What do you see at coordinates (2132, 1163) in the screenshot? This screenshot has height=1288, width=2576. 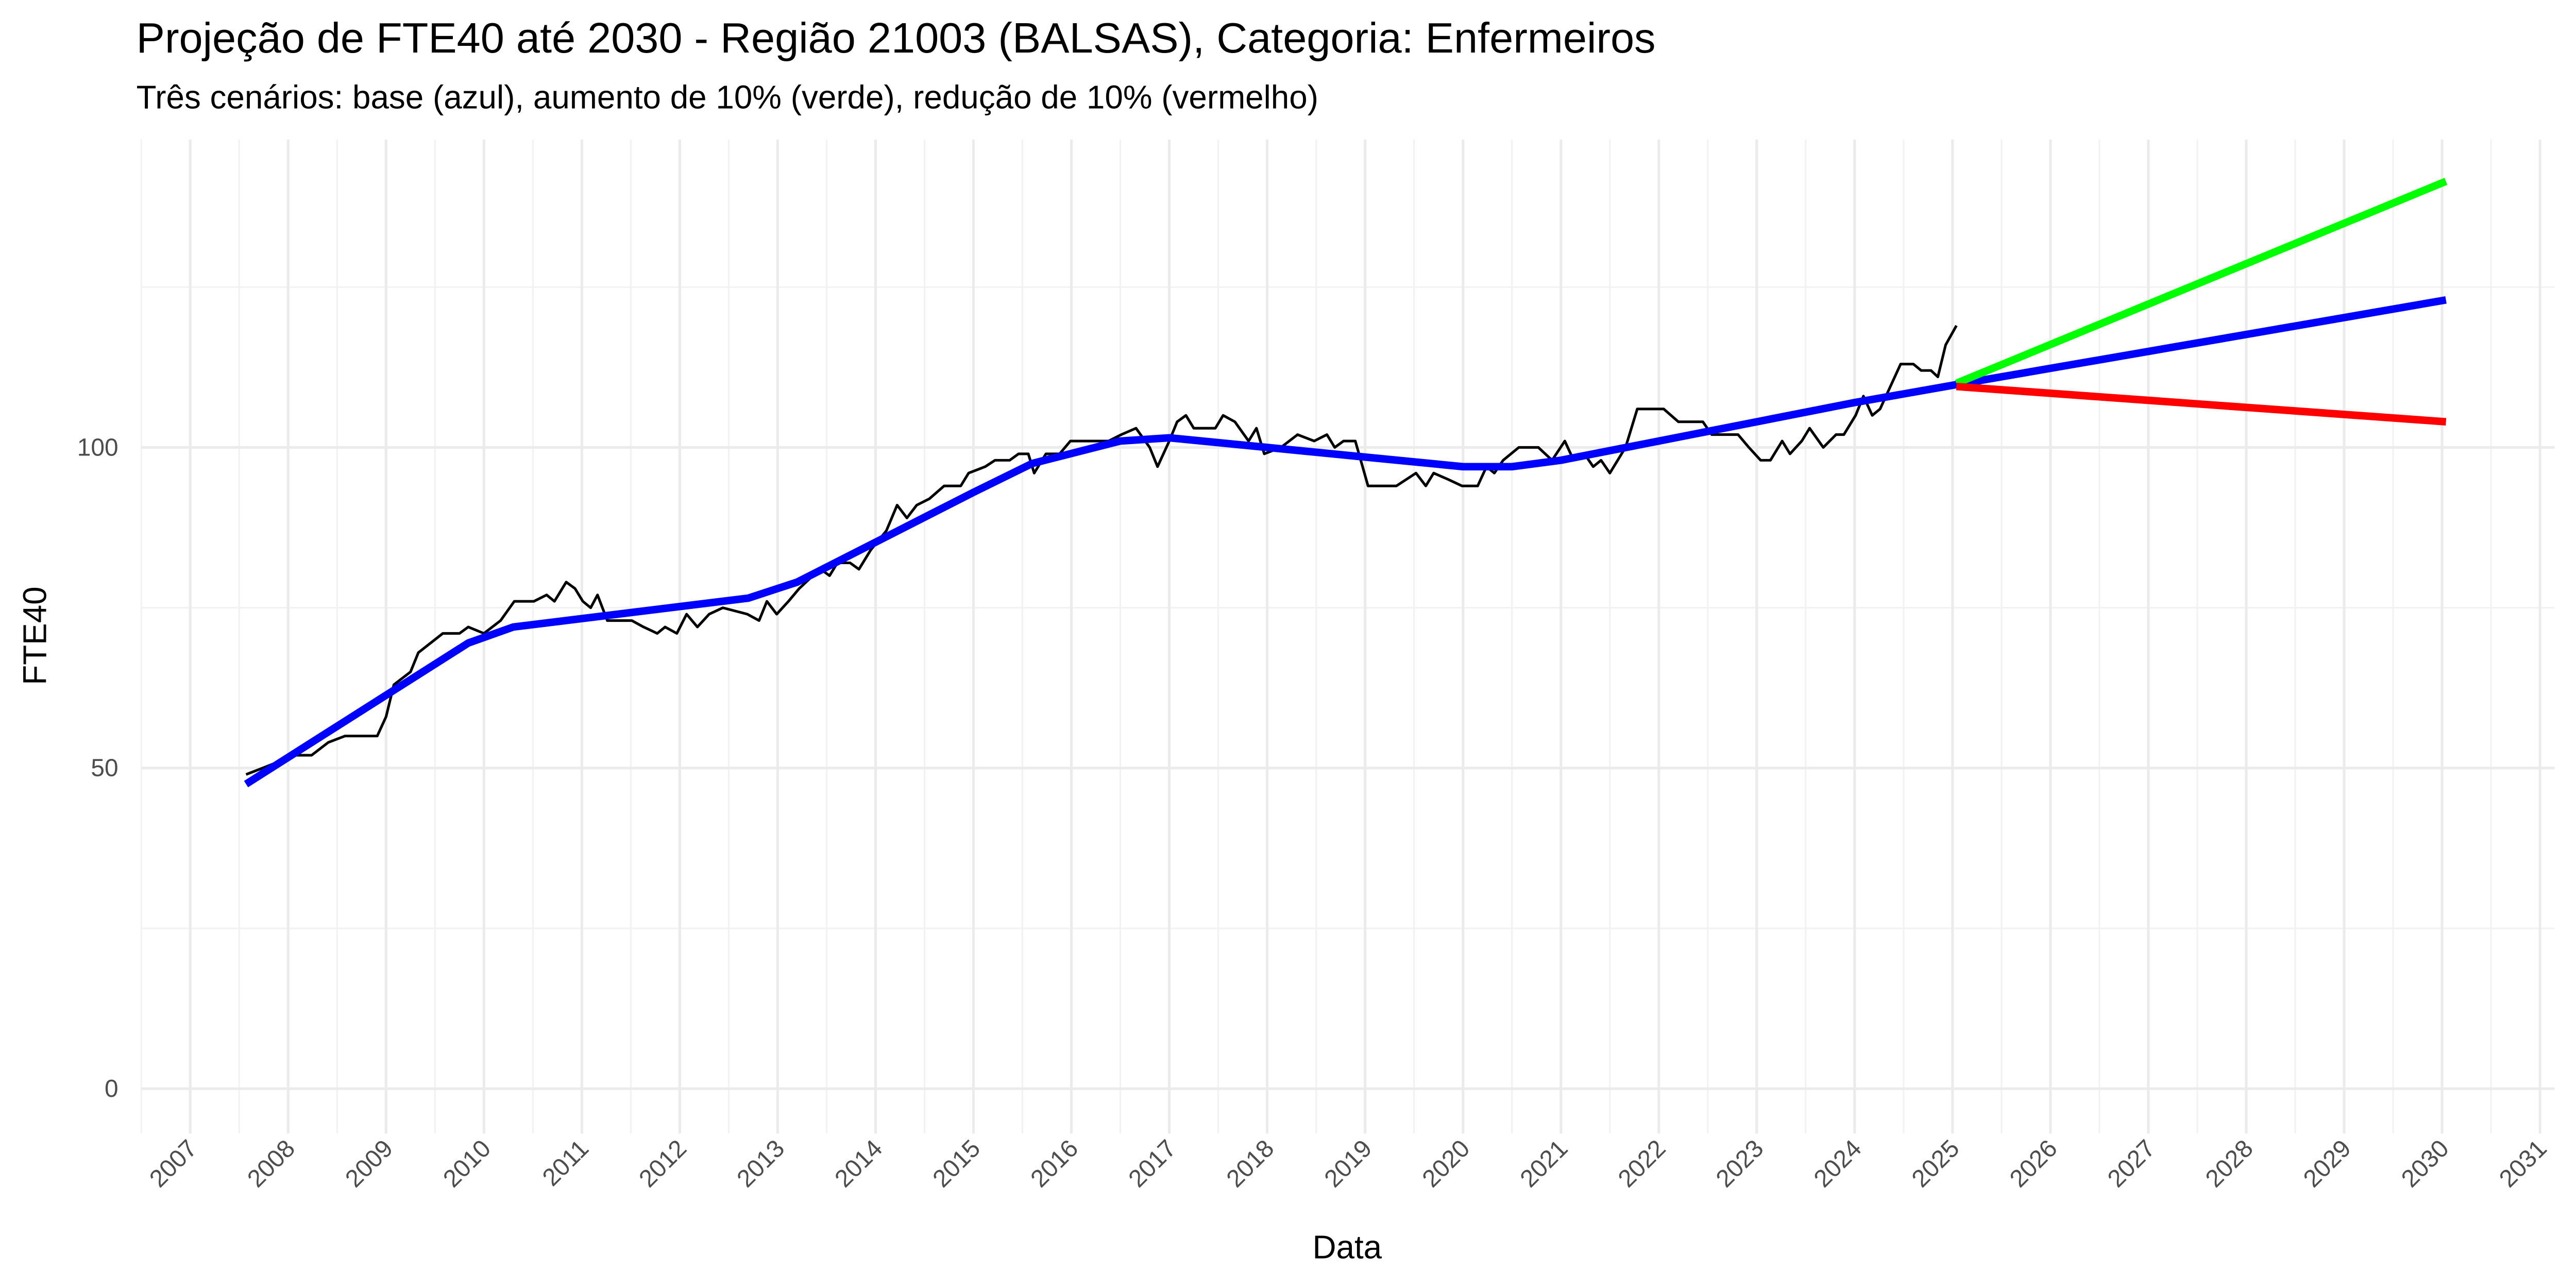 I see `x-tick-label: 2027` at bounding box center [2132, 1163].